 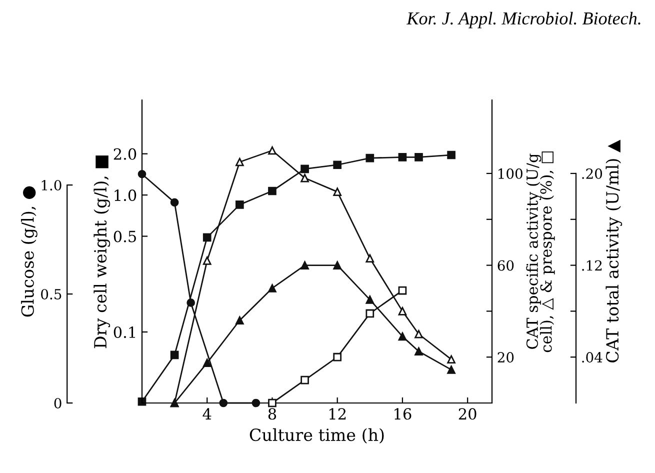 I want to click on x-axis-title: Culture time (h), so click(x=317, y=436).